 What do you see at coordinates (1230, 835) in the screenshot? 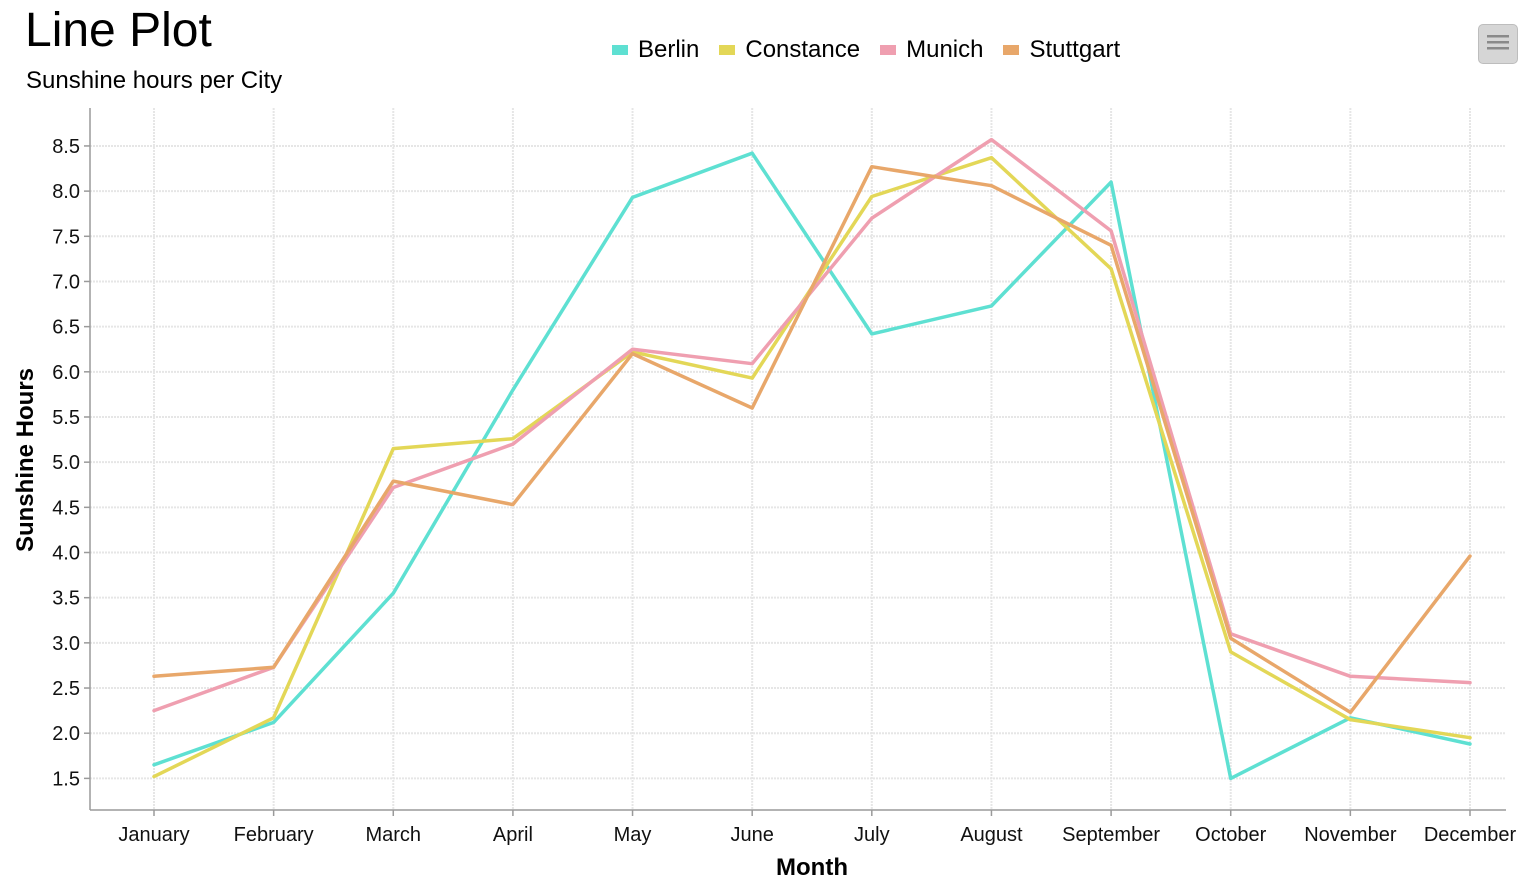
I see `x-tick-label: October` at bounding box center [1230, 835].